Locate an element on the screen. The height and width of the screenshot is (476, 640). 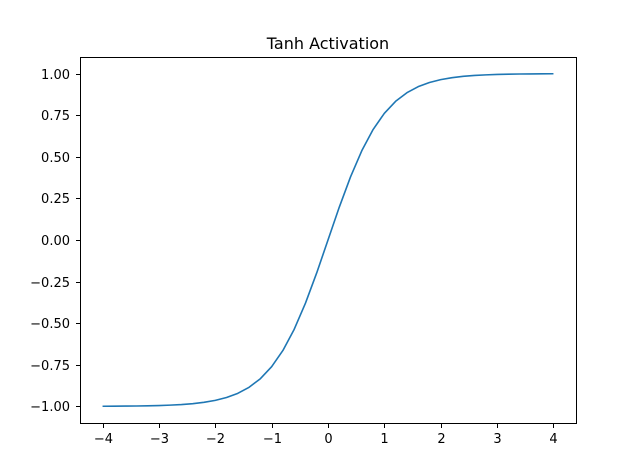
y-tick-label: −1.00 is located at coordinates (50, 407).